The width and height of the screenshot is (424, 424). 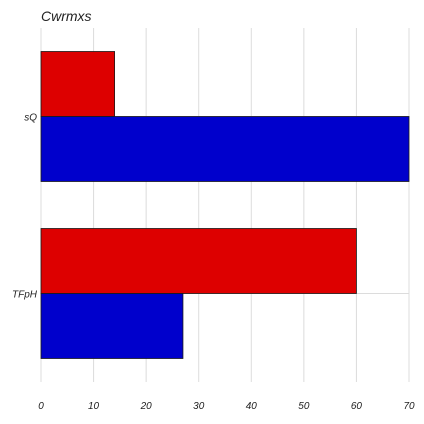 I want to click on x-tick-label: 30, so click(x=199, y=406).